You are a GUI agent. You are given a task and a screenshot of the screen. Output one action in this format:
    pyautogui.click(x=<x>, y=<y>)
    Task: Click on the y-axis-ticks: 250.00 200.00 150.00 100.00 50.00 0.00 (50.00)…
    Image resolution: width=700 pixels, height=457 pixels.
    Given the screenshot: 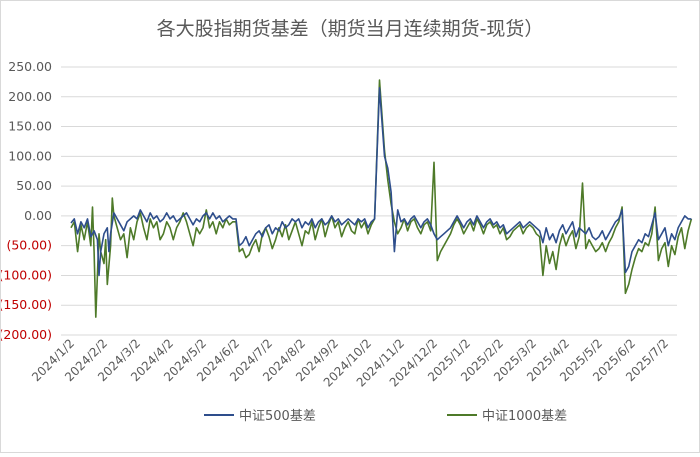 What is the action you would take?
    pyautogui.click(x=26, y=200)
    